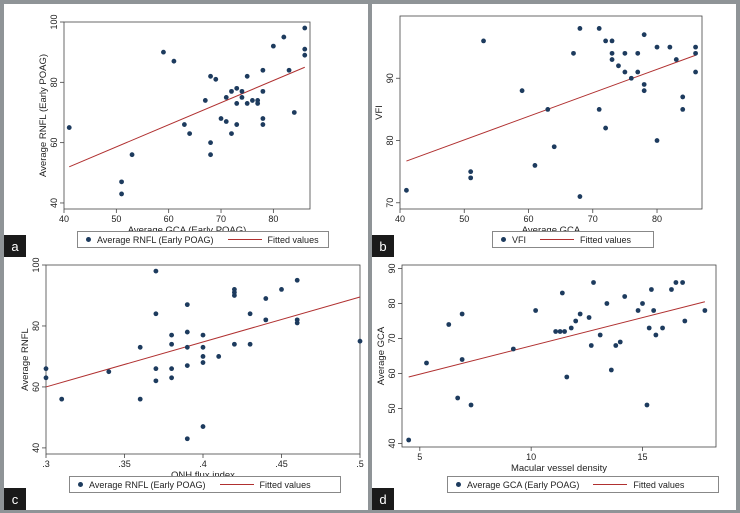 The image size is (740, 513). I want to click on x-axis-label: Average GCA (Early POAG), so click(187, 230).